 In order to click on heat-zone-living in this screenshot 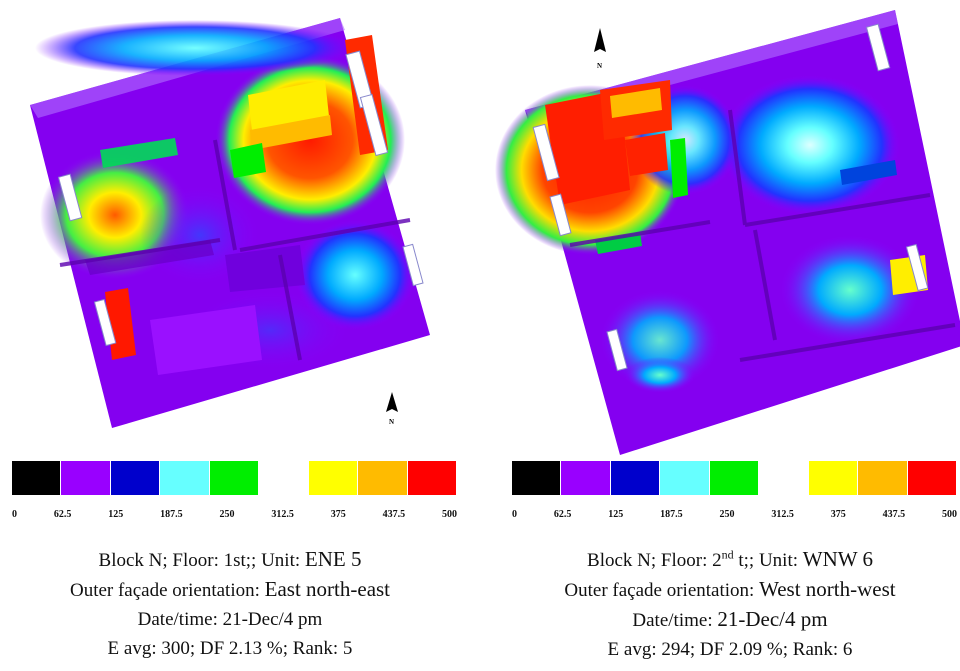, I will do `click(810, 145)`.